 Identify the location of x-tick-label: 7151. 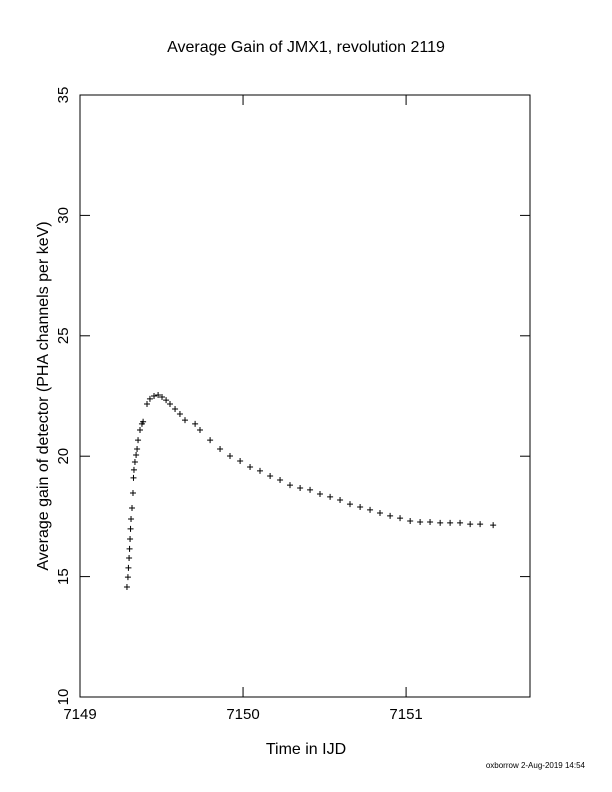
(405, 714).